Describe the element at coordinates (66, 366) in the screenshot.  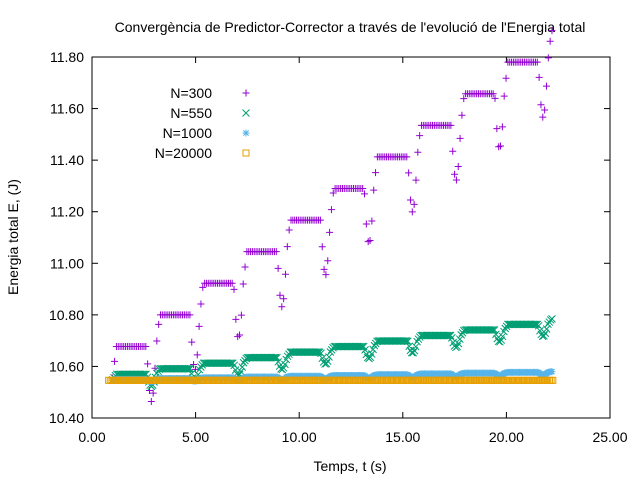
I see `y-tick-label: 10.60` at that location.